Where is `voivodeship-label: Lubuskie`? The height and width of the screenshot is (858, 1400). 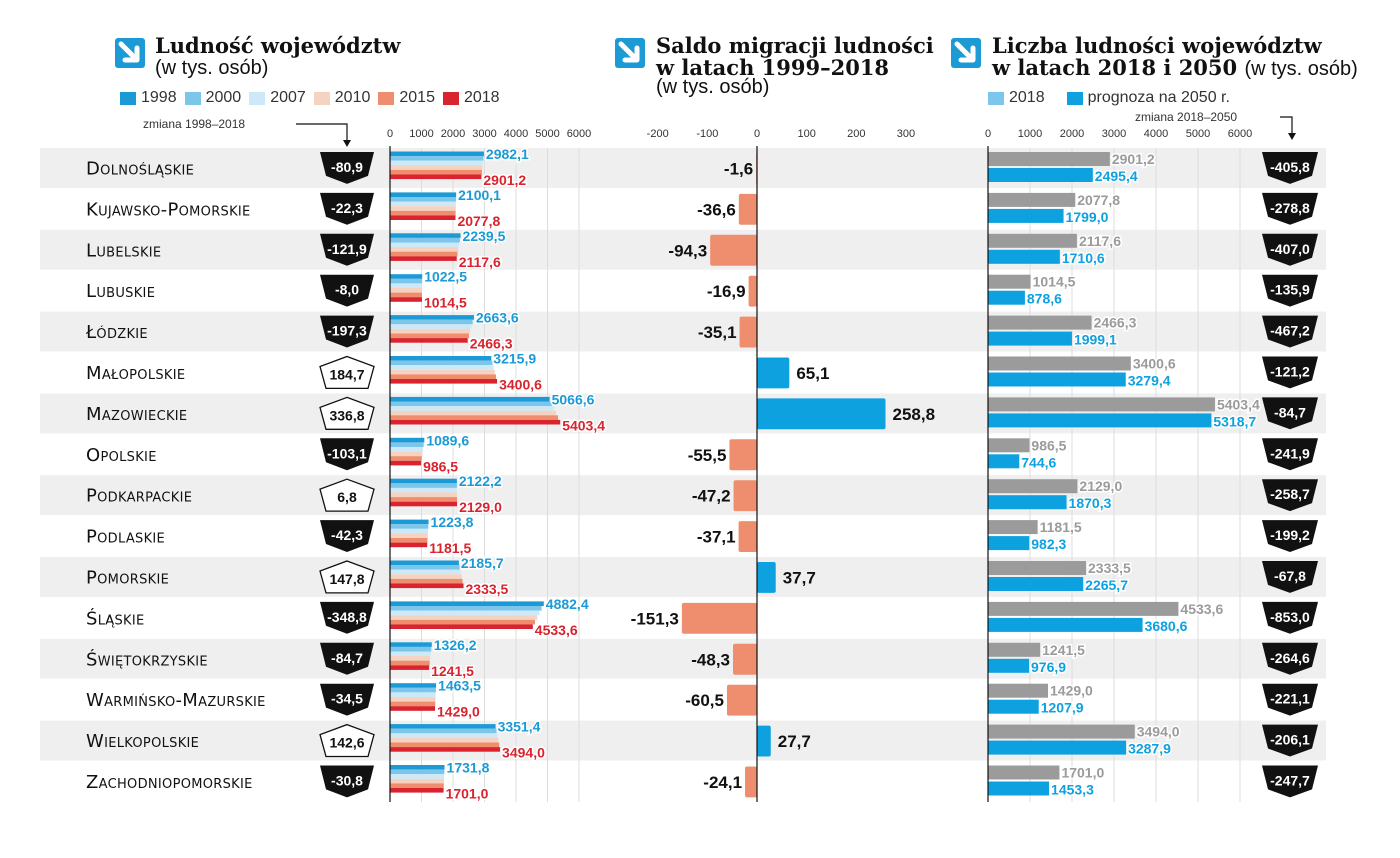
voivodeship-label: Lubuskie is located at coordinates (120, 291).